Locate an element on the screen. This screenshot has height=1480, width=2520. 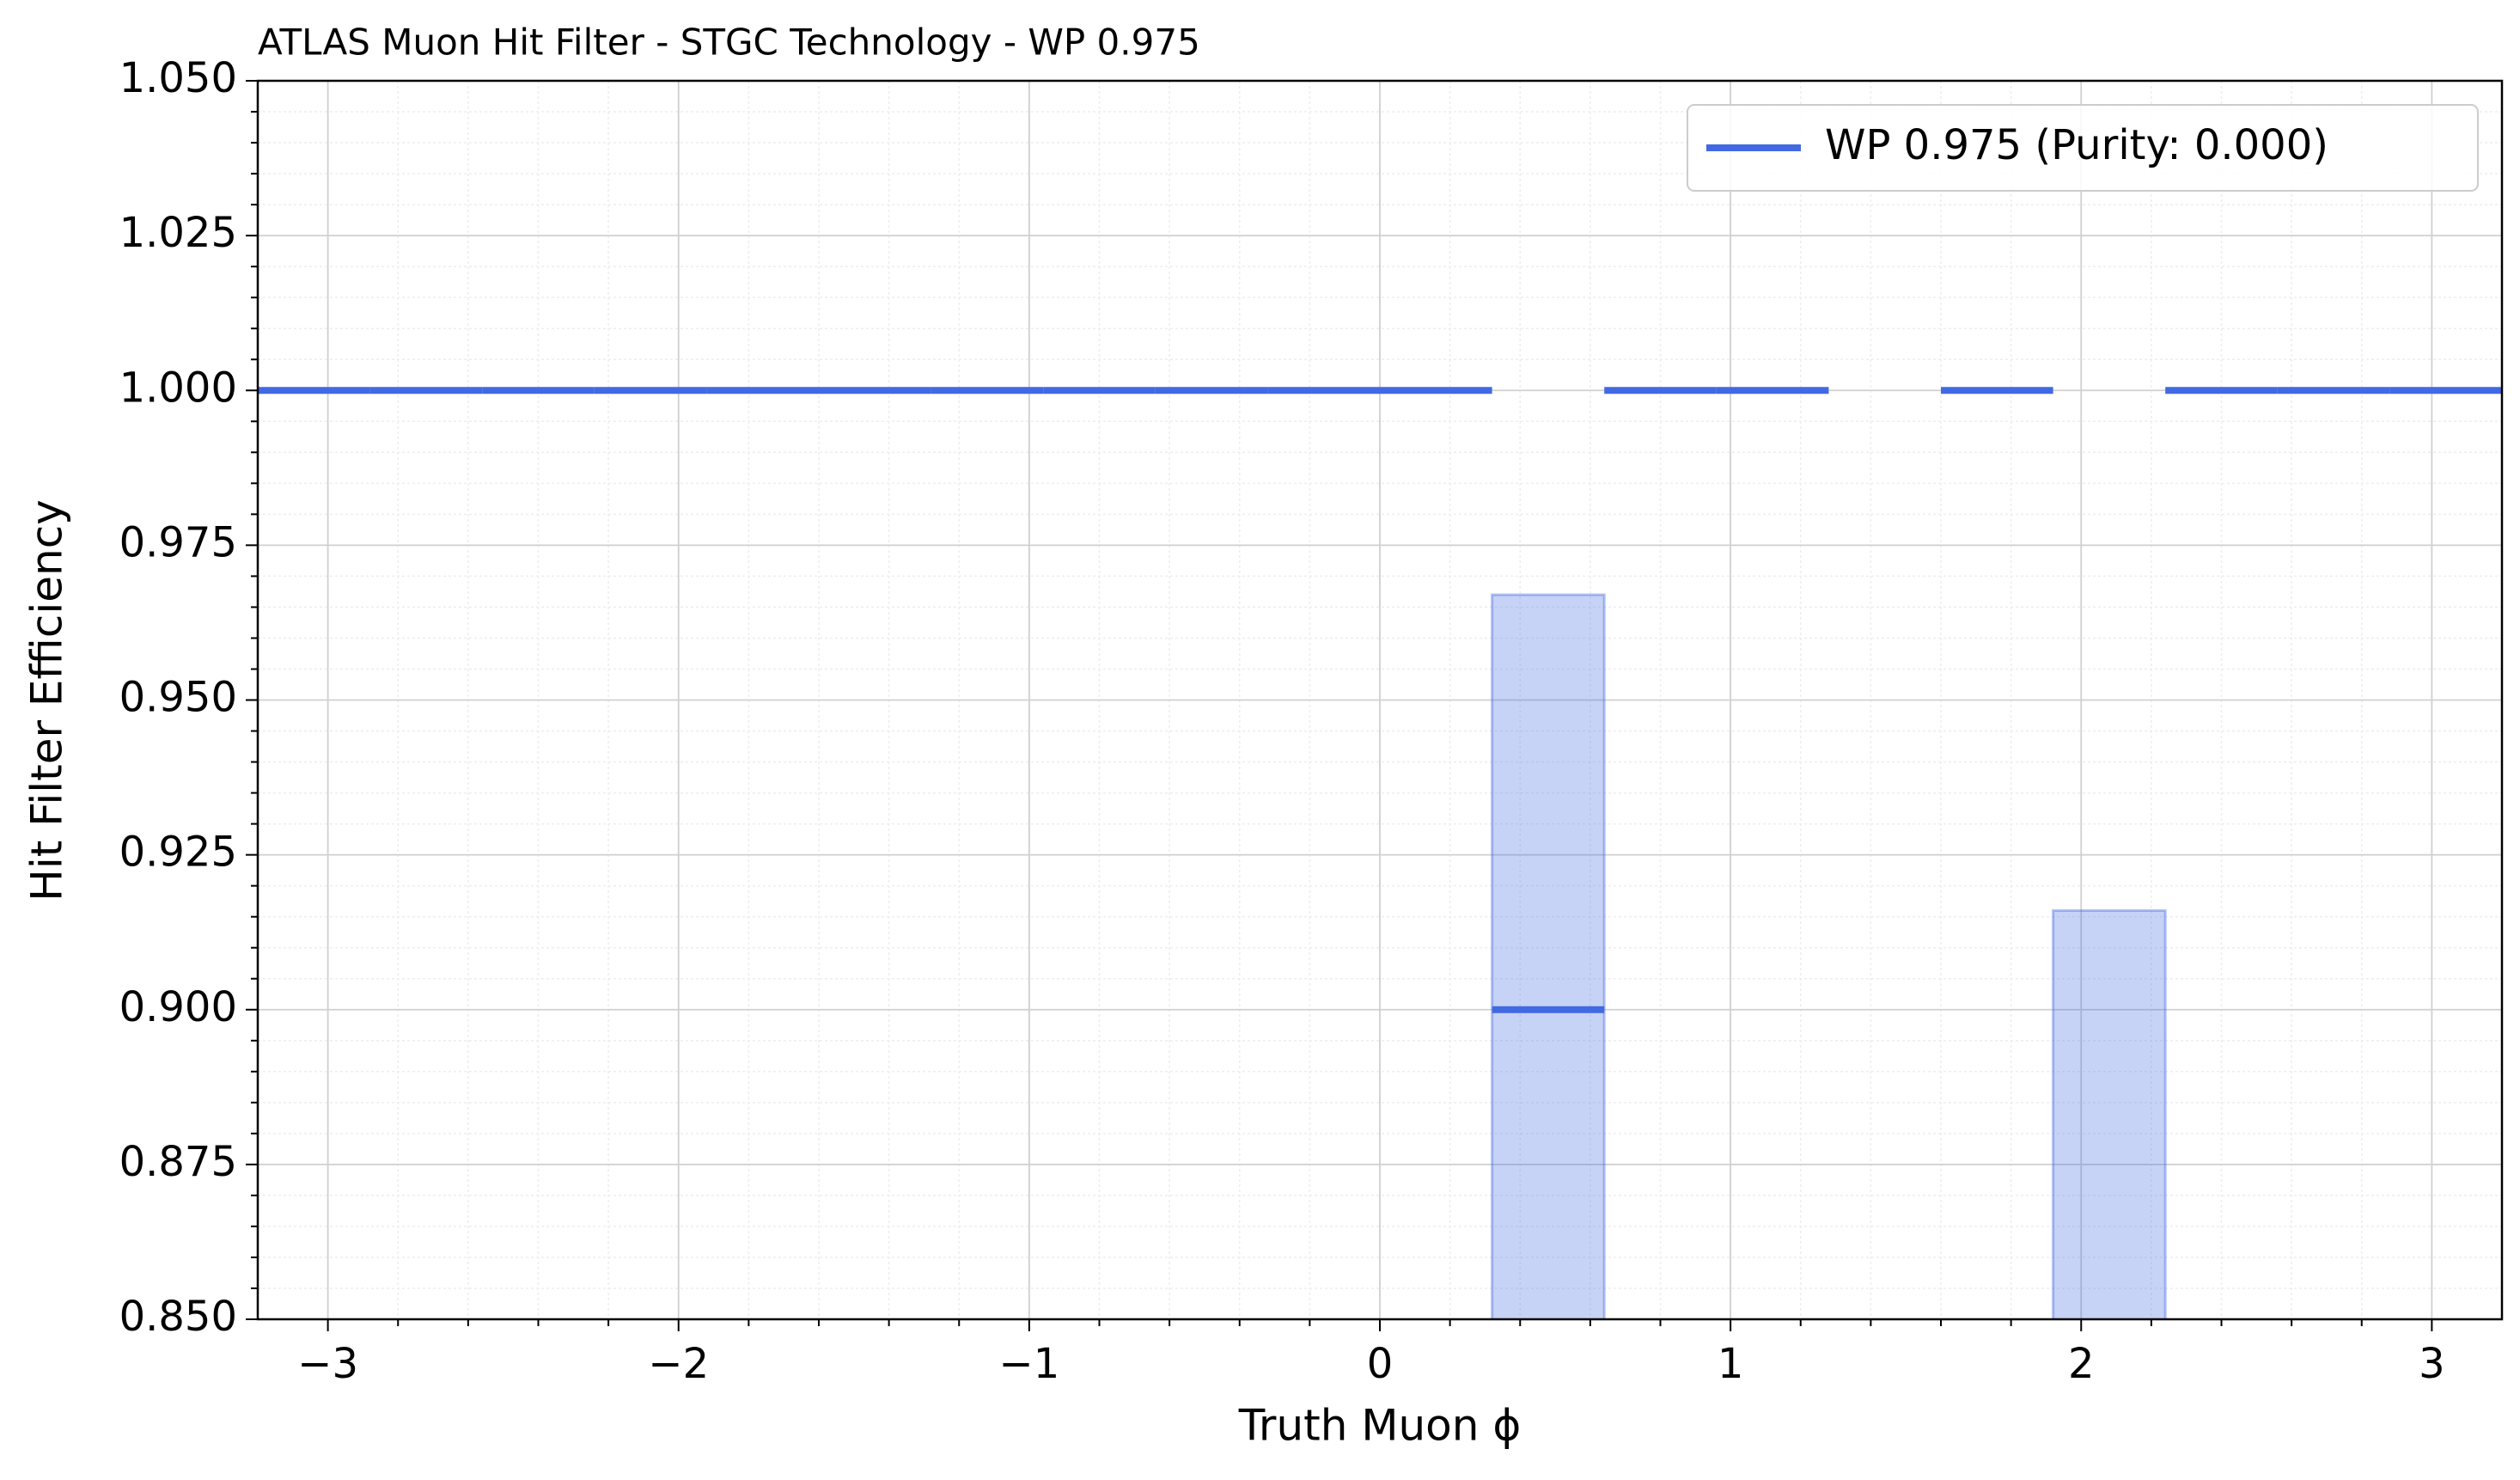
y-tick-label: 0.850 is located at coordinates (178, 1317).